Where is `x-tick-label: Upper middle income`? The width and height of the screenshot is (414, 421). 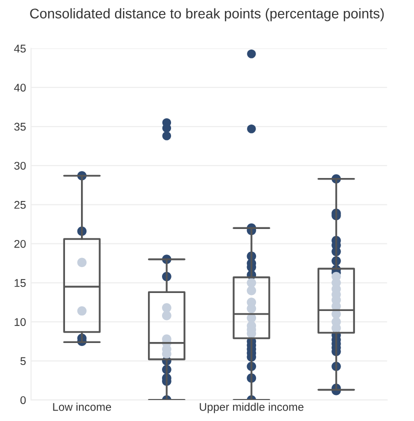 x-tick-label: Upper middle income is located at coordinates (252, 408).